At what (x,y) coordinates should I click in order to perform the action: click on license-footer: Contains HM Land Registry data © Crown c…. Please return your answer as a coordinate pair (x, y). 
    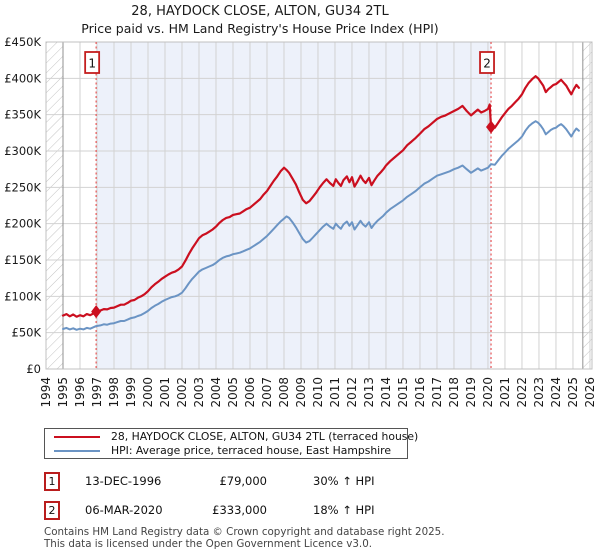
    Looking at the image, I should click on (244, 538).